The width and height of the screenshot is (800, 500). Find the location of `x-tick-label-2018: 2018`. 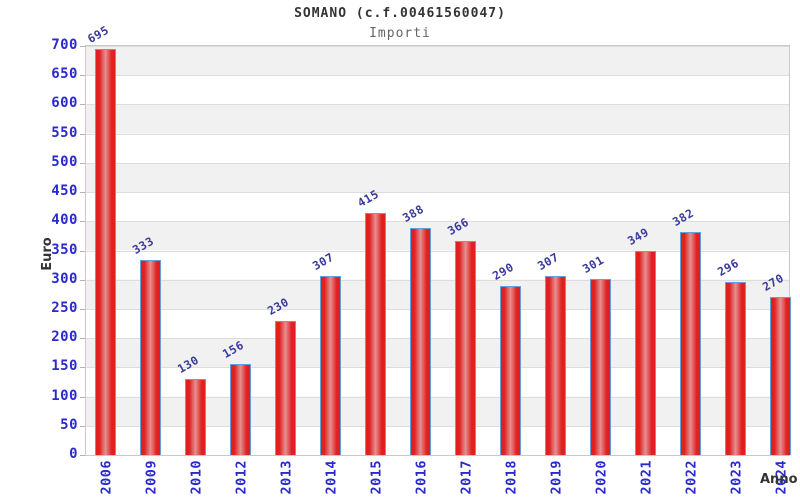

x-tick-label-2018: 2018 is located at coordinates (511, 477).